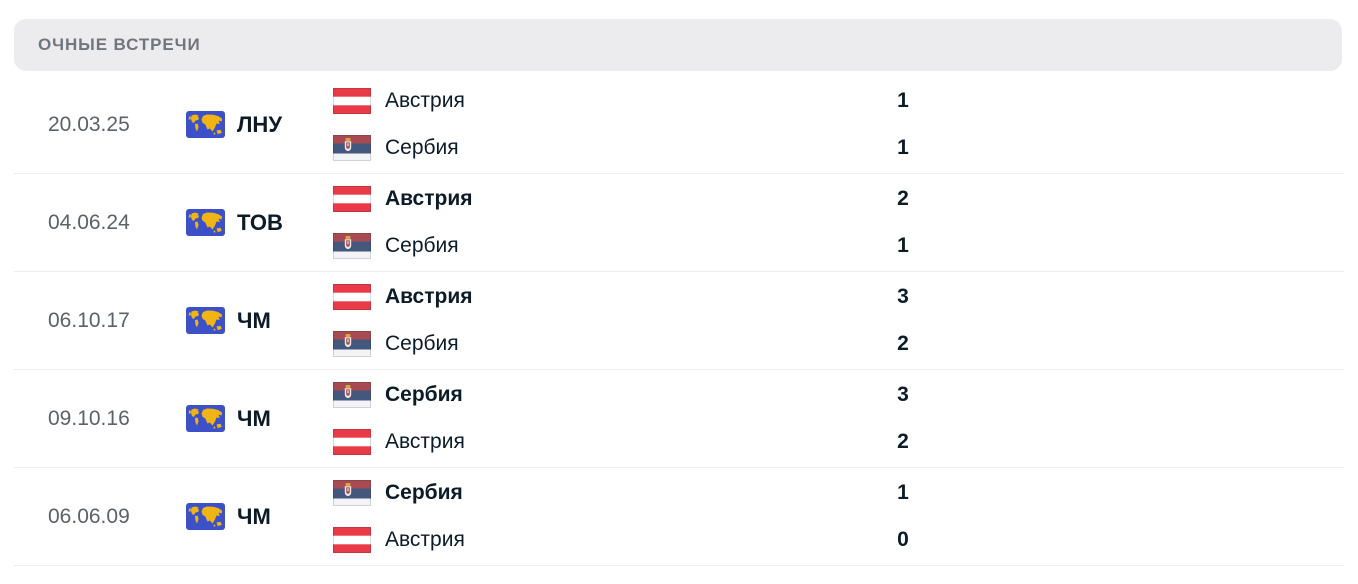 Image resolution: width=1358 pixels, height=584 pixels. What do you see at coordinates (89, 222) in the screenshot?
I see `match-date: 04.06.24` at bounding box center [89, 222].